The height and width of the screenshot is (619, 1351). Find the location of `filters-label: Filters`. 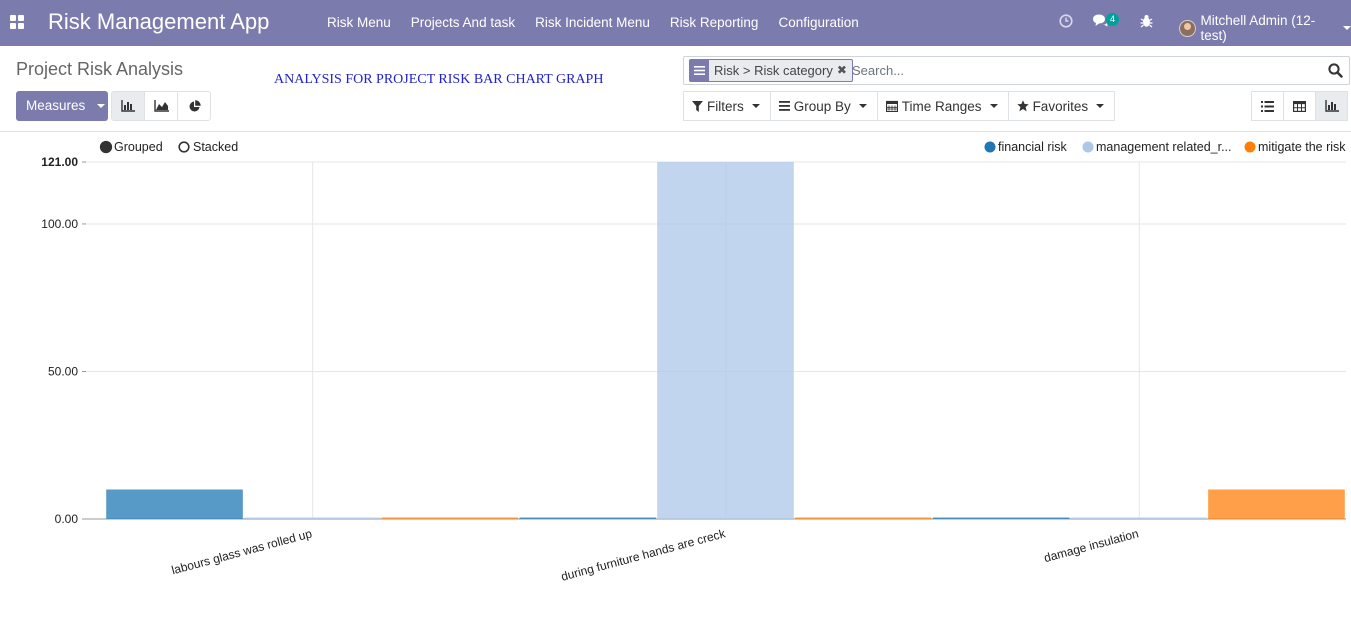

filters-label: Filters is located at coordinates (725, 106).